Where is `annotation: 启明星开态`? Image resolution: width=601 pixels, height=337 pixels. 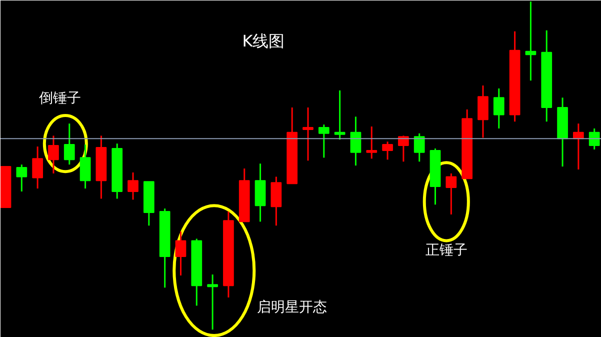 annotation: 启明星开态 is located at coordinates (292, 308).